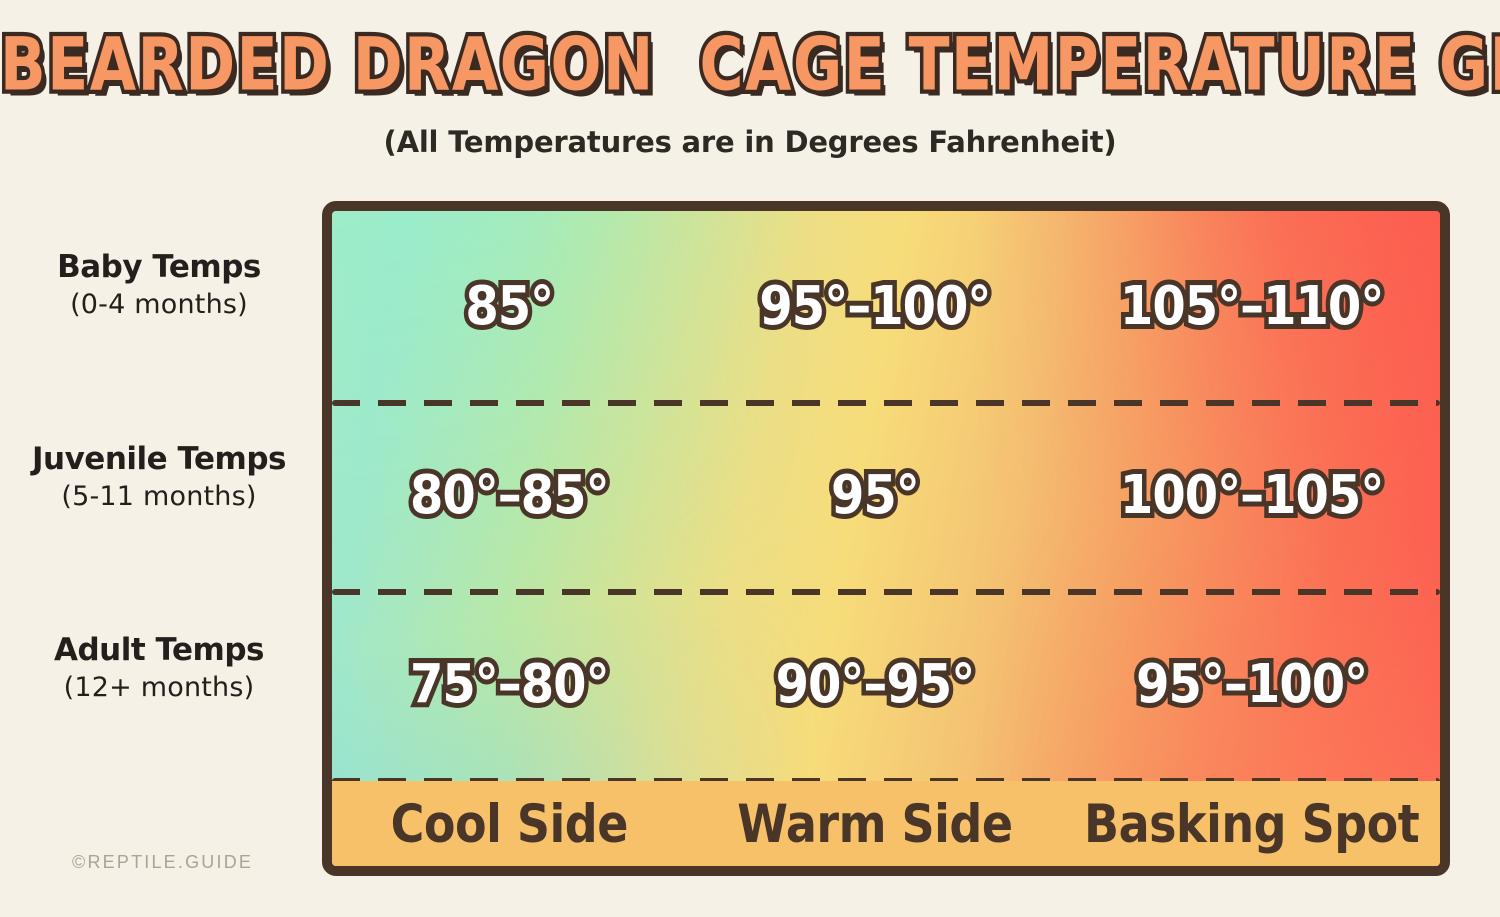 The width and height of the screenshot is (1500, 917). Describe the element at coordinates (1251, 494) in the screenshot. I see `temp-juvenile-basking: 100°–105°` at that location.